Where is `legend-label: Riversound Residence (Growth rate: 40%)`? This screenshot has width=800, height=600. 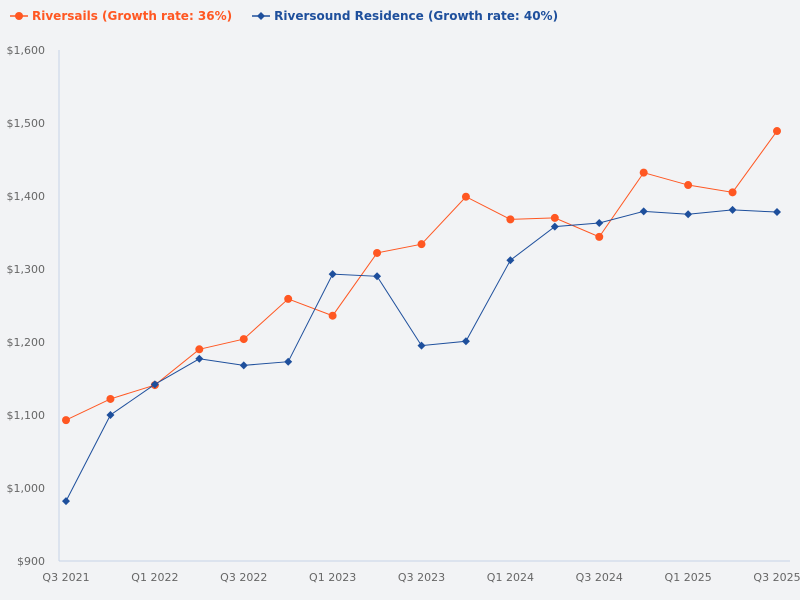
legend-label: Riversound Residence (Growth rate: 40%) is located at coordinates (416, 16).